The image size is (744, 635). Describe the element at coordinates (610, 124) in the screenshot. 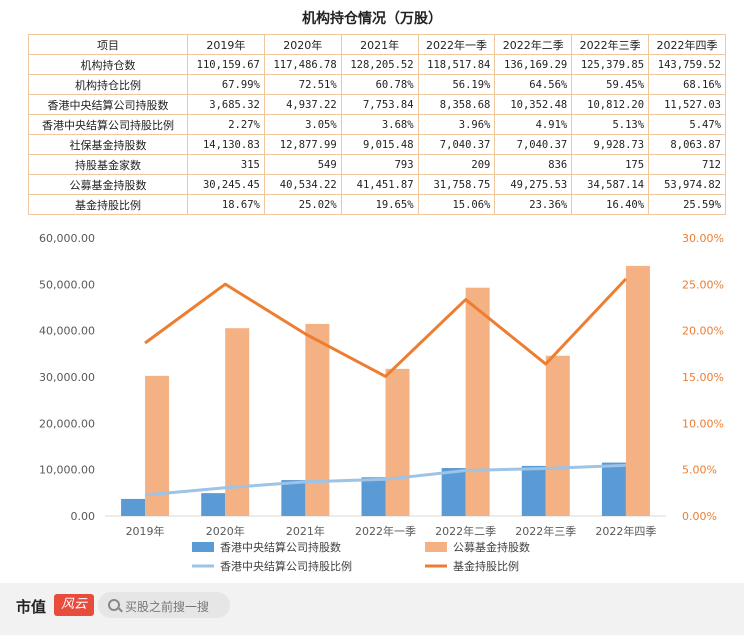

I see `table-cell: 5.13%` at that location.